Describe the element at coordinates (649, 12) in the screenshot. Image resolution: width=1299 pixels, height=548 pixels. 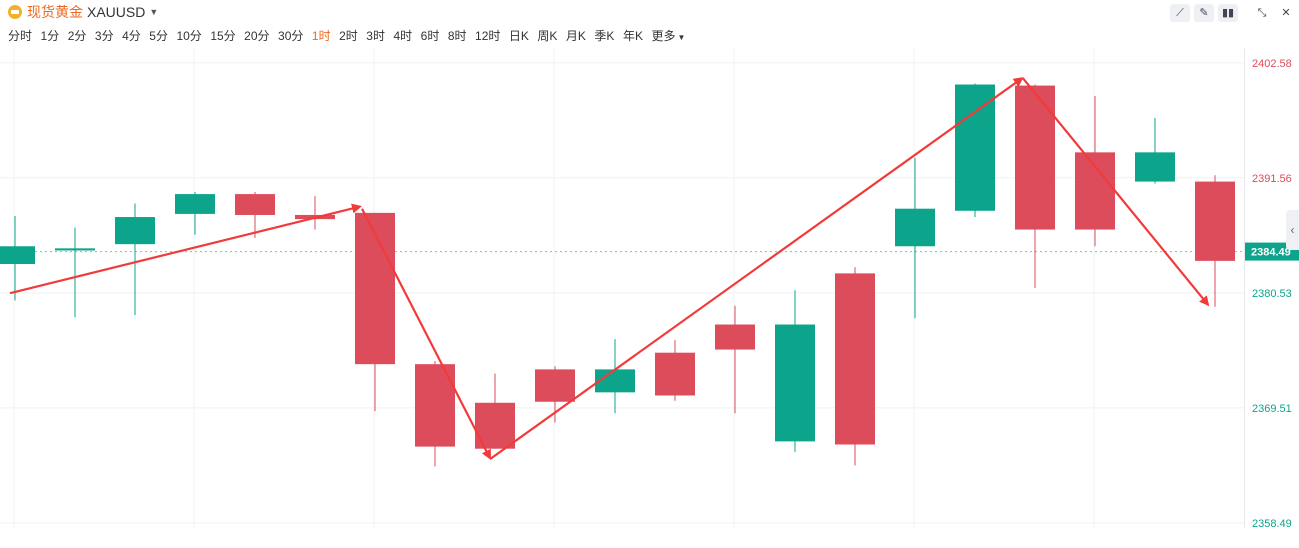
I see `top-bar: 现货黄金 XAUUSD ▼ ⟋ ✎ ▮▮ ⤡ ✕` at that location.